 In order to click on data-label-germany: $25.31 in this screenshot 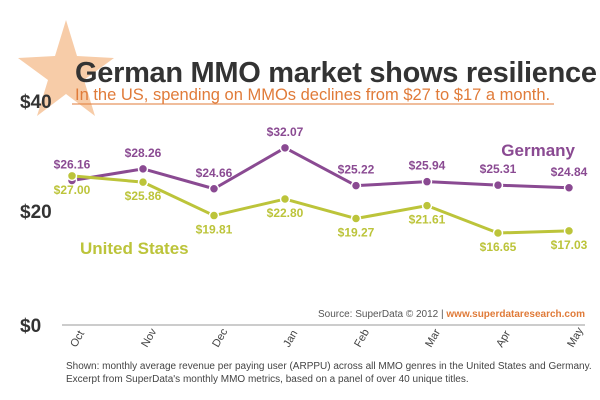, I will do `click(498, 169)`.